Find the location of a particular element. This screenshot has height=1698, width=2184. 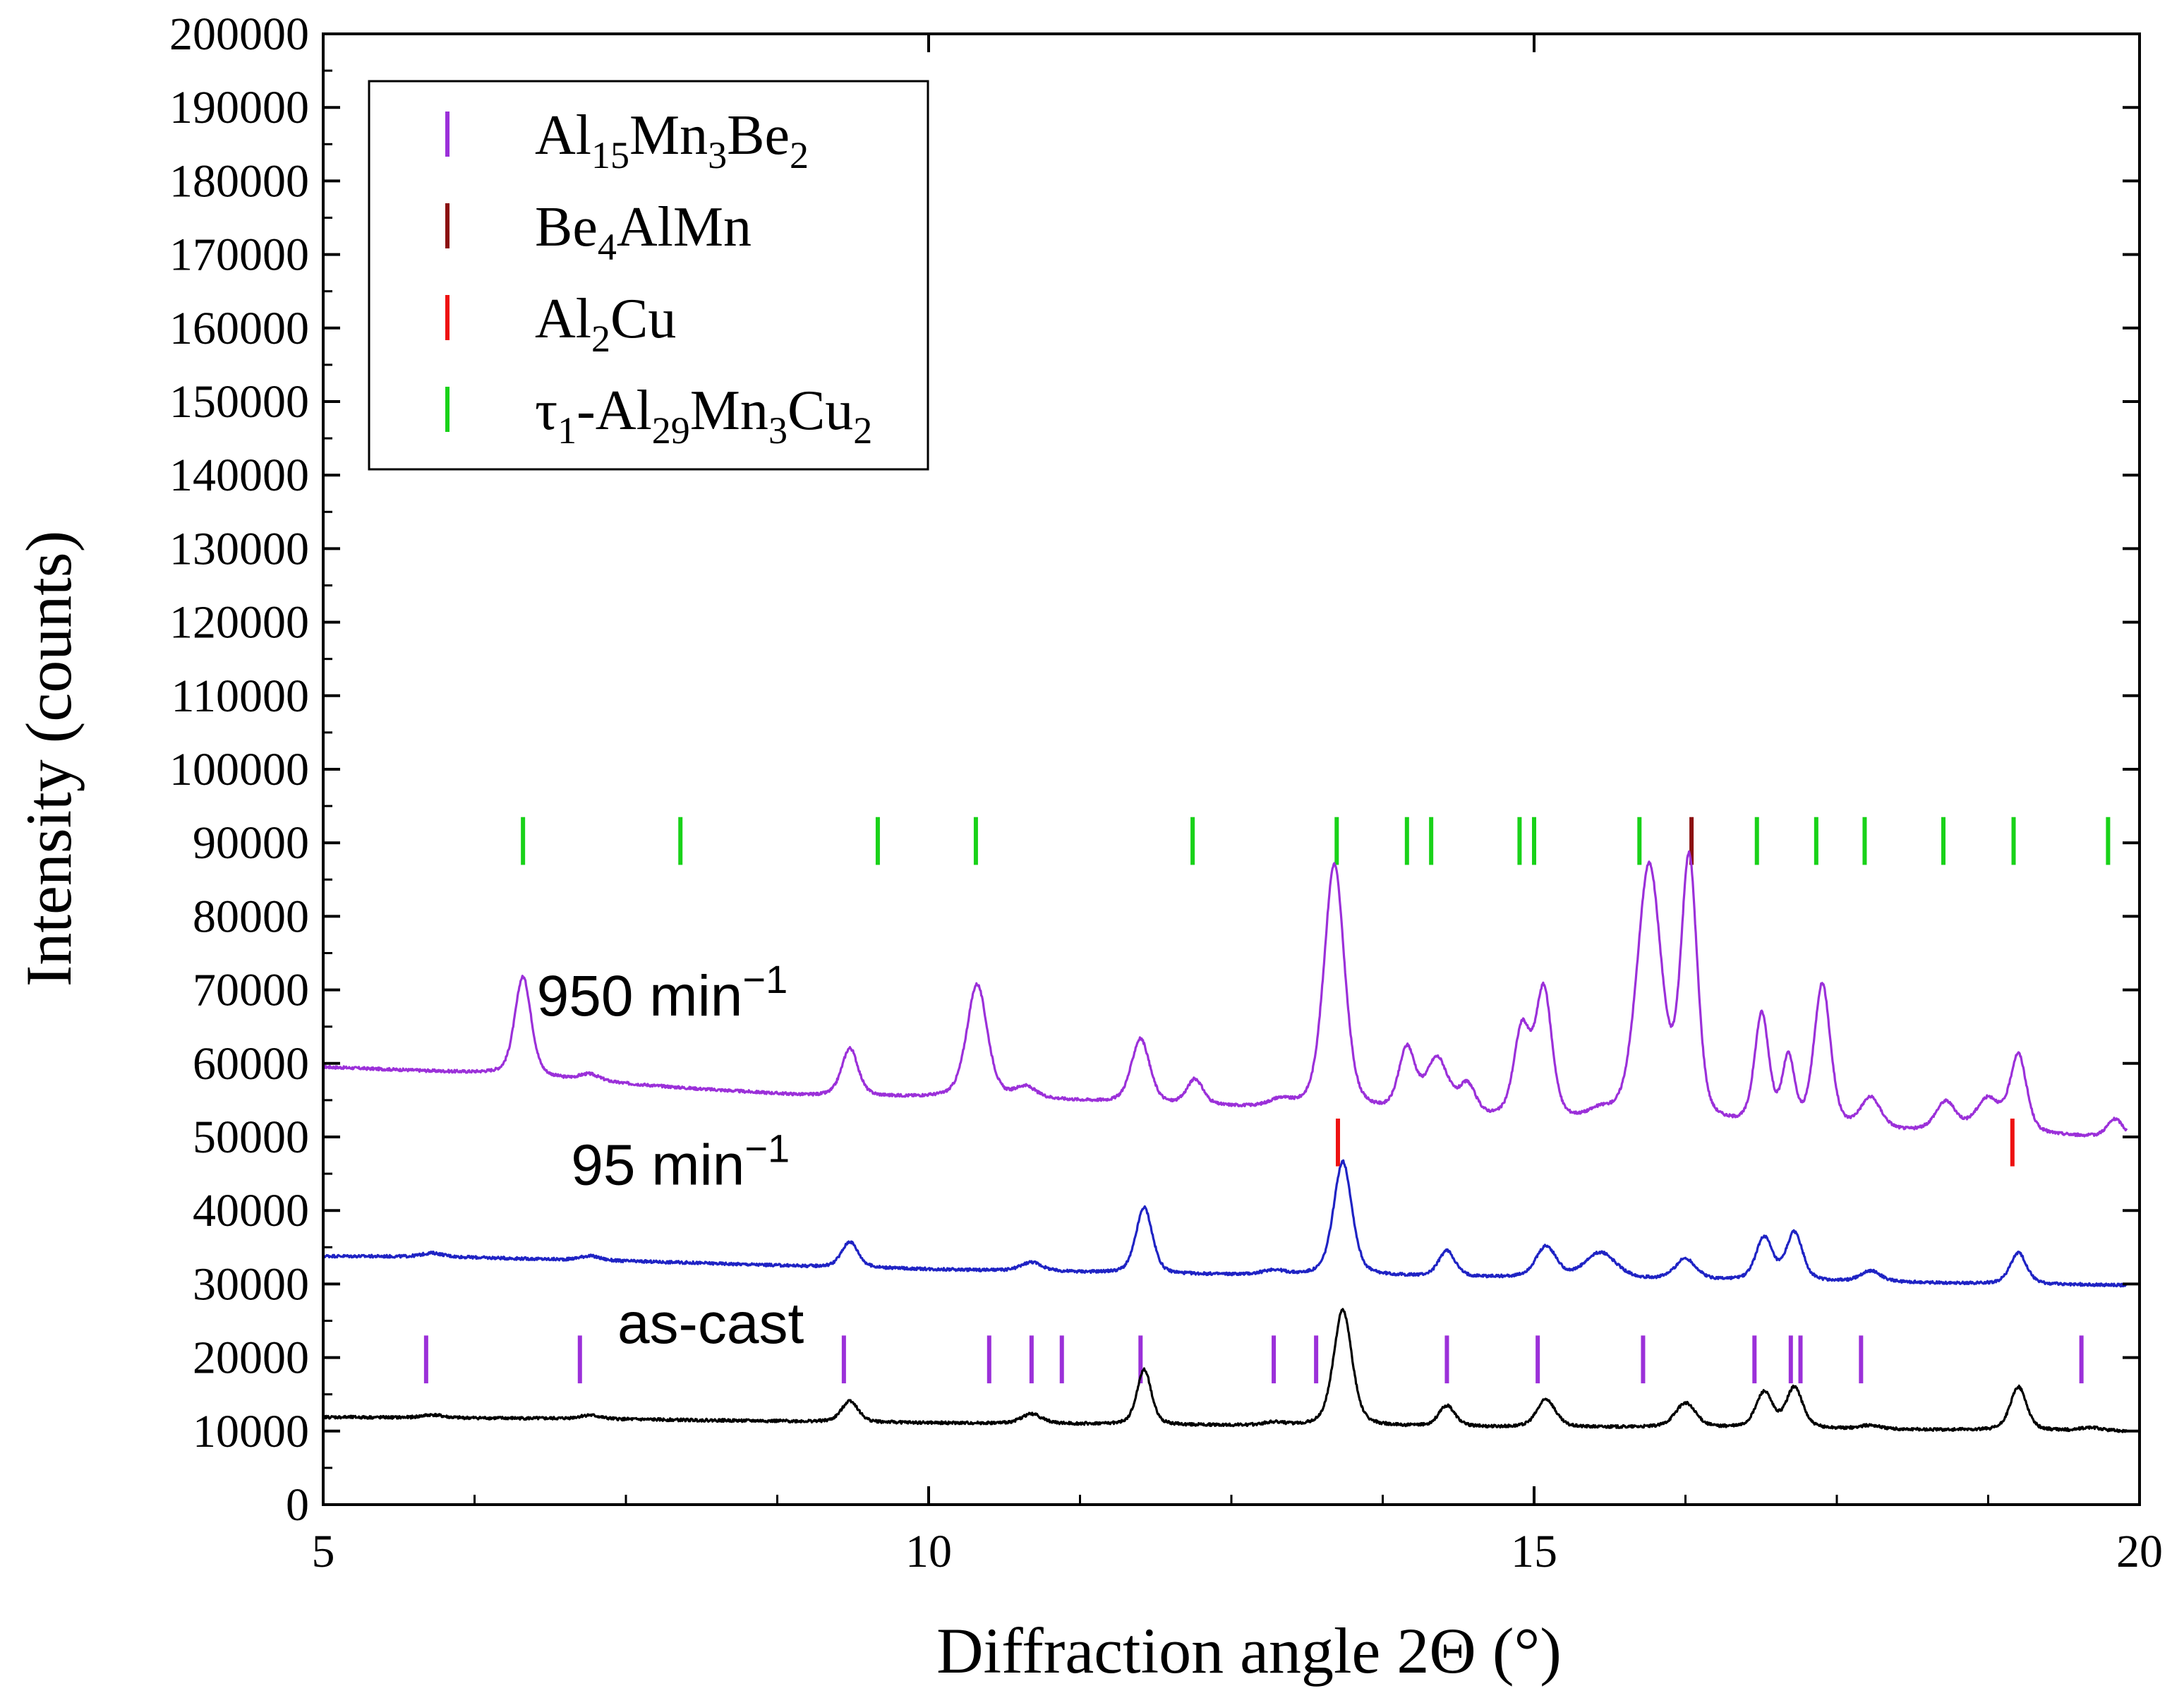

legend-label-0: Al15Mn3Be2 is located at coordinates (672, 140).